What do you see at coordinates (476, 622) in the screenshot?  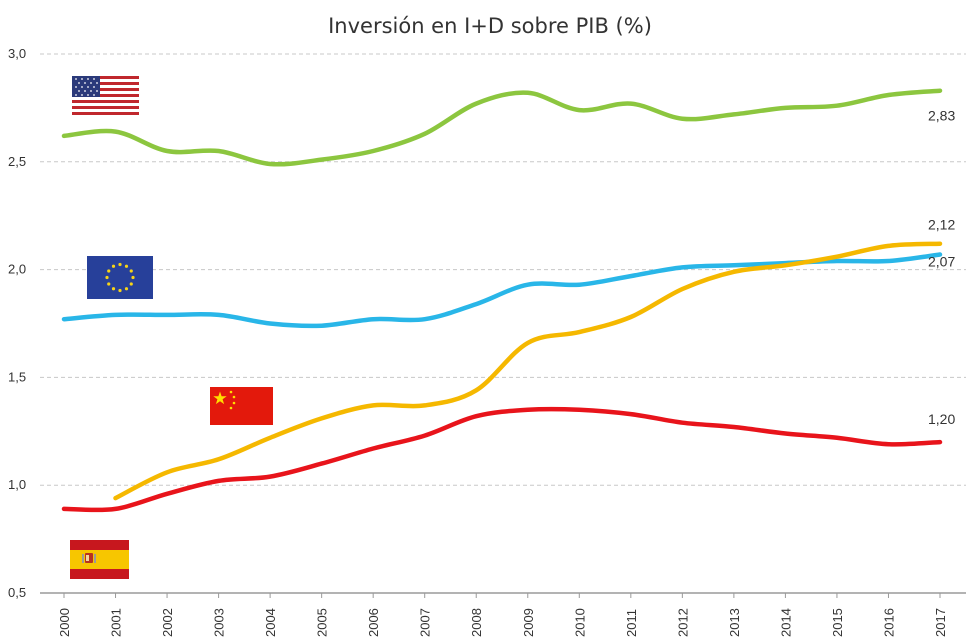 I see `x-tick-label: 2008` at bounding box center [476, 622].